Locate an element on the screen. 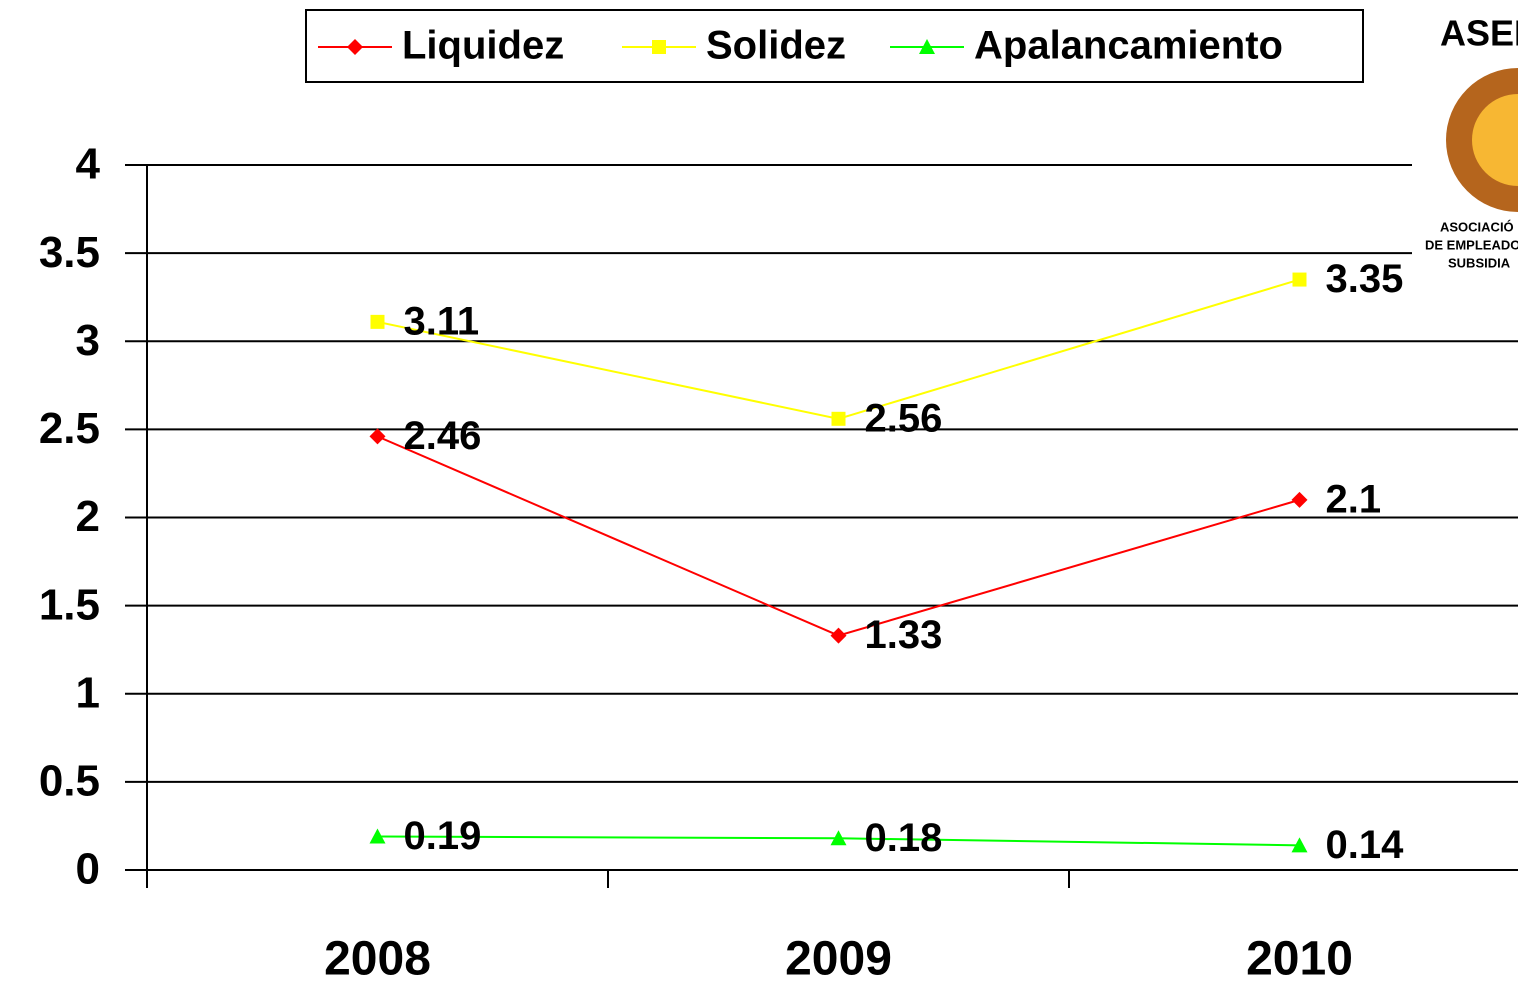  data-label: 1.33 is located at coordinates (904, 635).